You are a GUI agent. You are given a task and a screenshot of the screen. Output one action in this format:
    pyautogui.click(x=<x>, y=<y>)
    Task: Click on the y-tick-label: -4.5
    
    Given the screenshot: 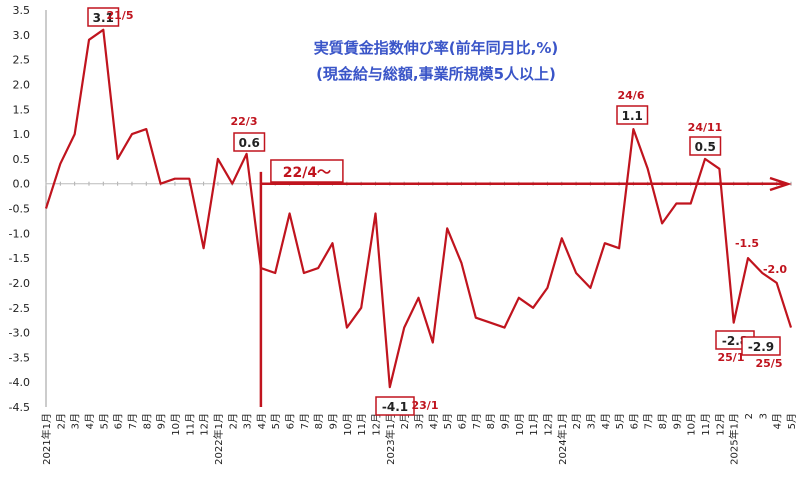 What is the action you would take?
    pyautogui.click(x=19, y=407)
    